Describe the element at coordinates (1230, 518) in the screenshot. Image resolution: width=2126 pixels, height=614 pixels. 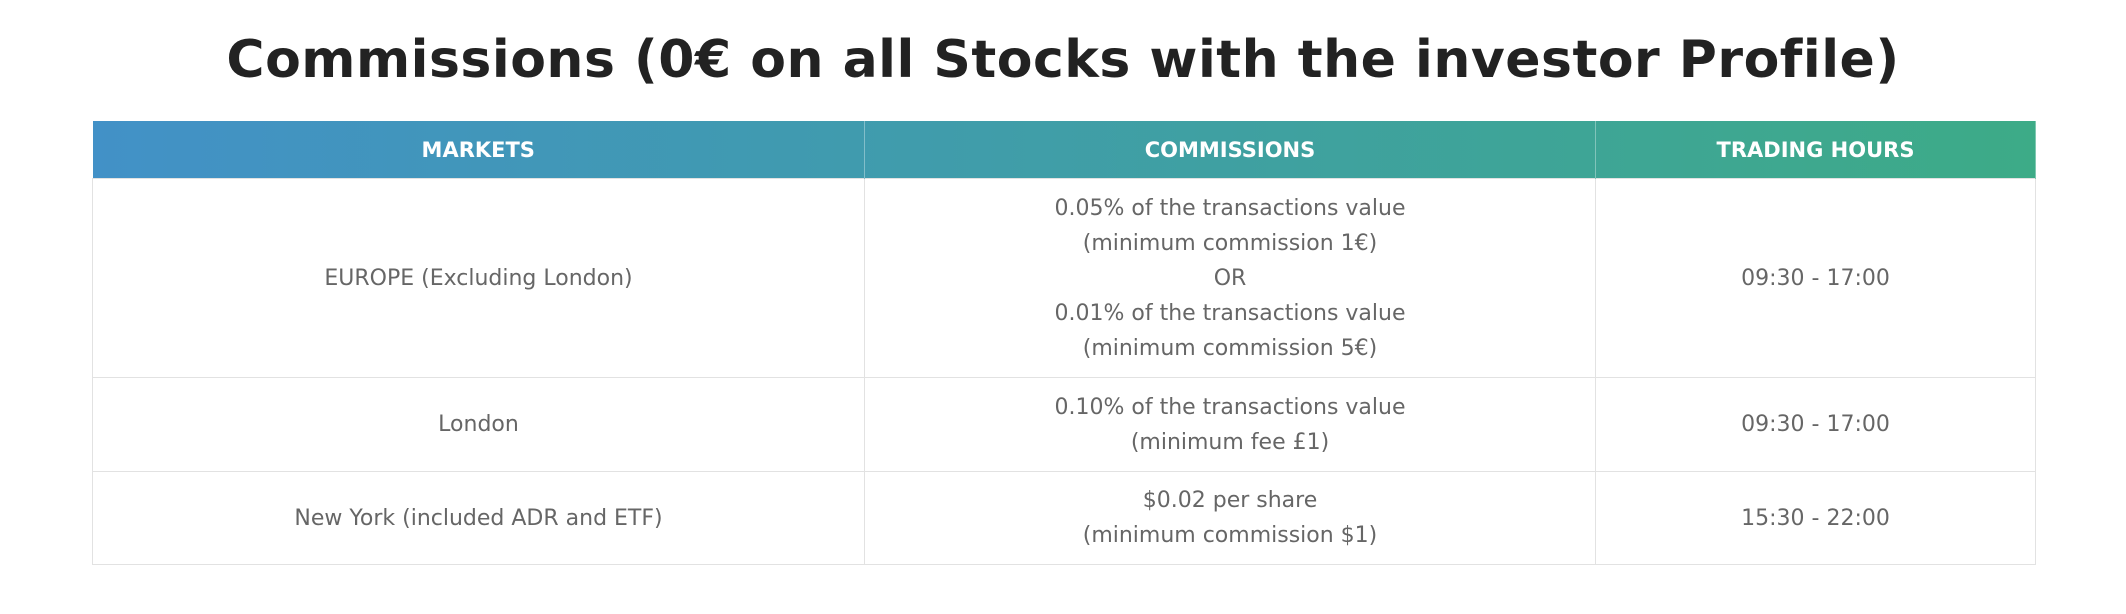
I see `commission-cell: $0.02 per share (minimum commission $1)` at that location.